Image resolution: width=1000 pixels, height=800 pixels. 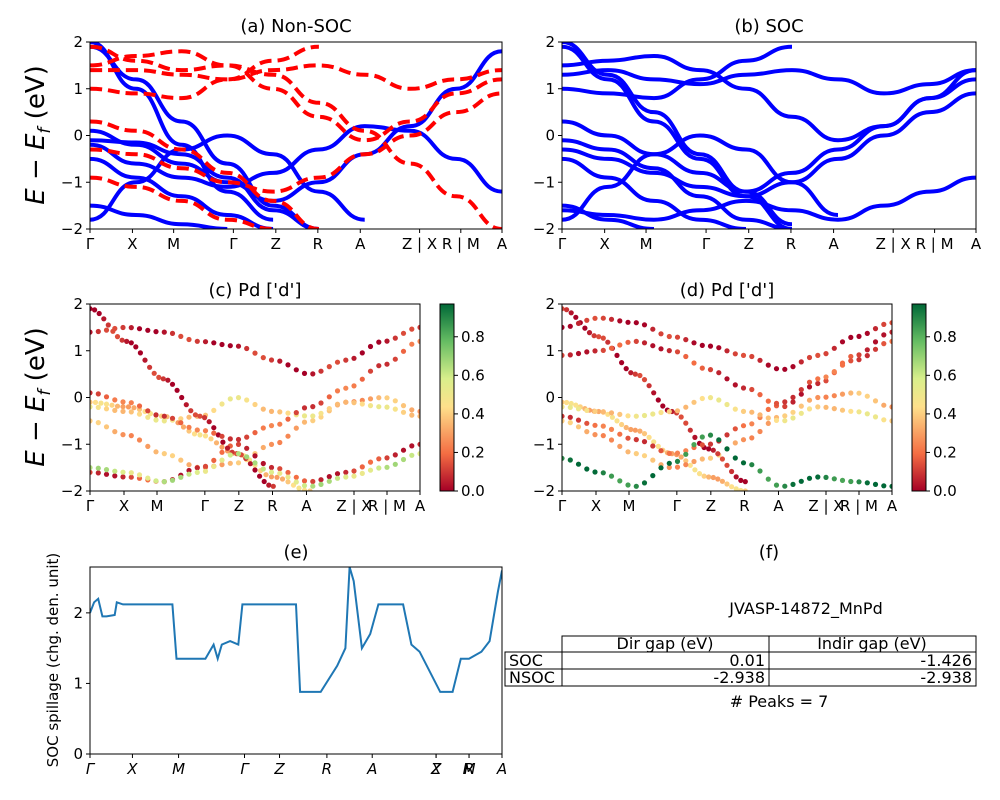 What do you see at coordinates (469, 769) in the screenshot?
I see `panel-e-xtick-label: R` at bounding box center [469, 769].